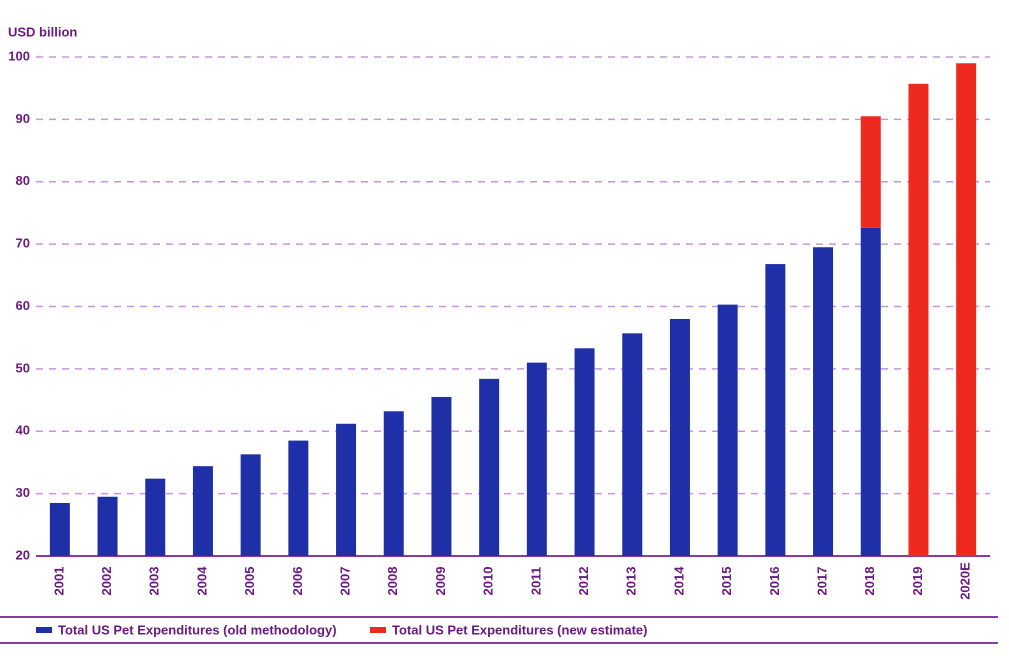  What do you see at coordinates (23, 180) in the screenshot?
I see `y-tick-label: 80` at bounding box center [23, 180].